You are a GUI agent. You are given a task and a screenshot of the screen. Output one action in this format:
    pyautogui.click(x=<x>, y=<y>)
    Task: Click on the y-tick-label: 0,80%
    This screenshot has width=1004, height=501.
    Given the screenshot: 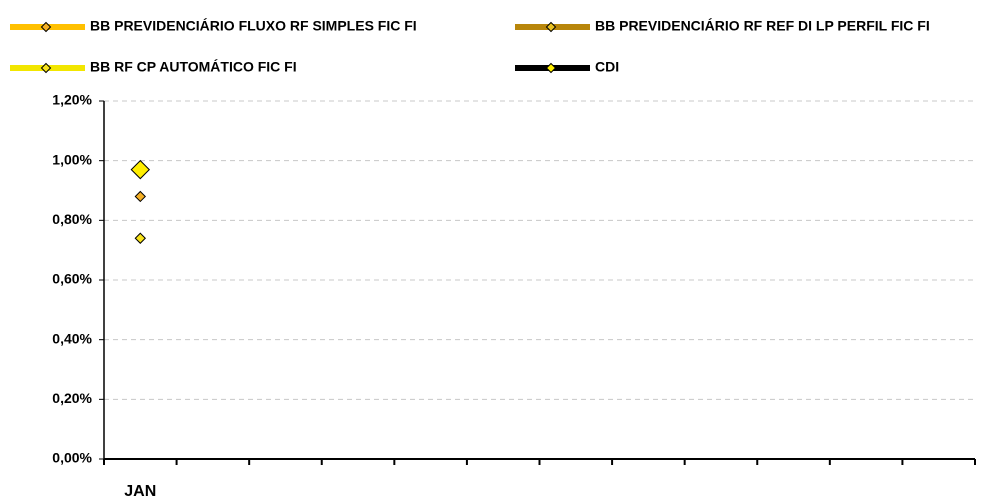 What is the action you would take?
    pyautogui.click(x=72, y=219)
    